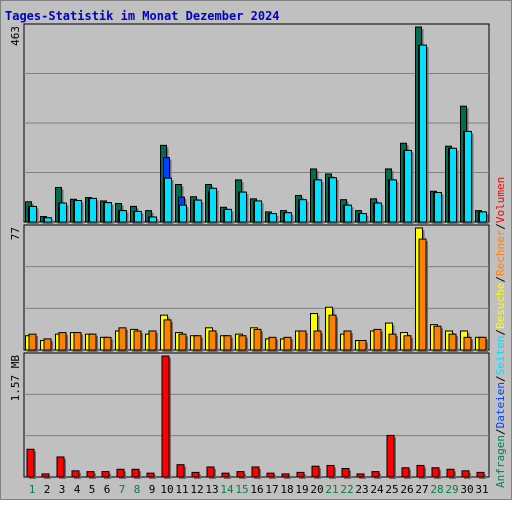  I want to click on x-tick-label-day-5: 5, so click(92, 489).